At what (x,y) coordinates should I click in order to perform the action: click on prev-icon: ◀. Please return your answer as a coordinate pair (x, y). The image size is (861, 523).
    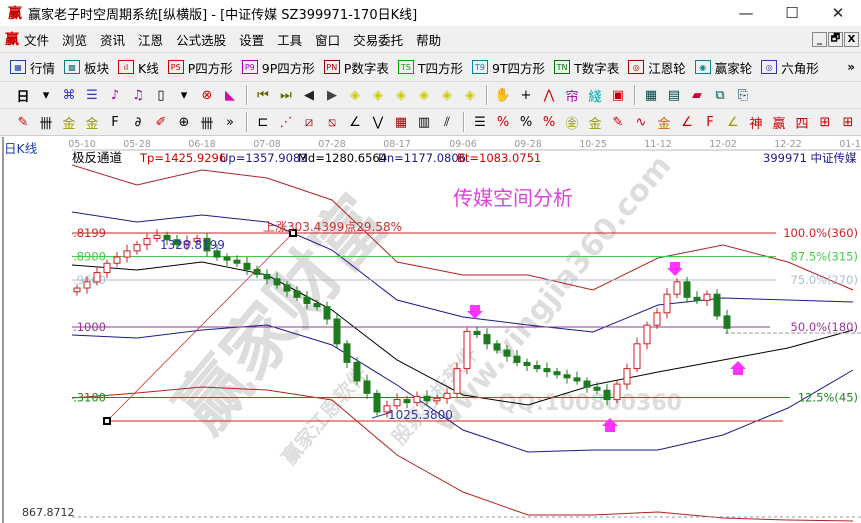
    Looking at the image, I should click on (309, 95).